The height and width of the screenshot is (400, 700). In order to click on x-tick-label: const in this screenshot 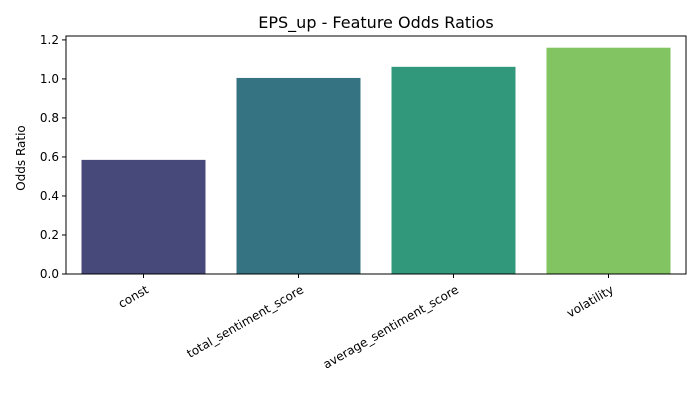, I will do `click(133, 296)`.